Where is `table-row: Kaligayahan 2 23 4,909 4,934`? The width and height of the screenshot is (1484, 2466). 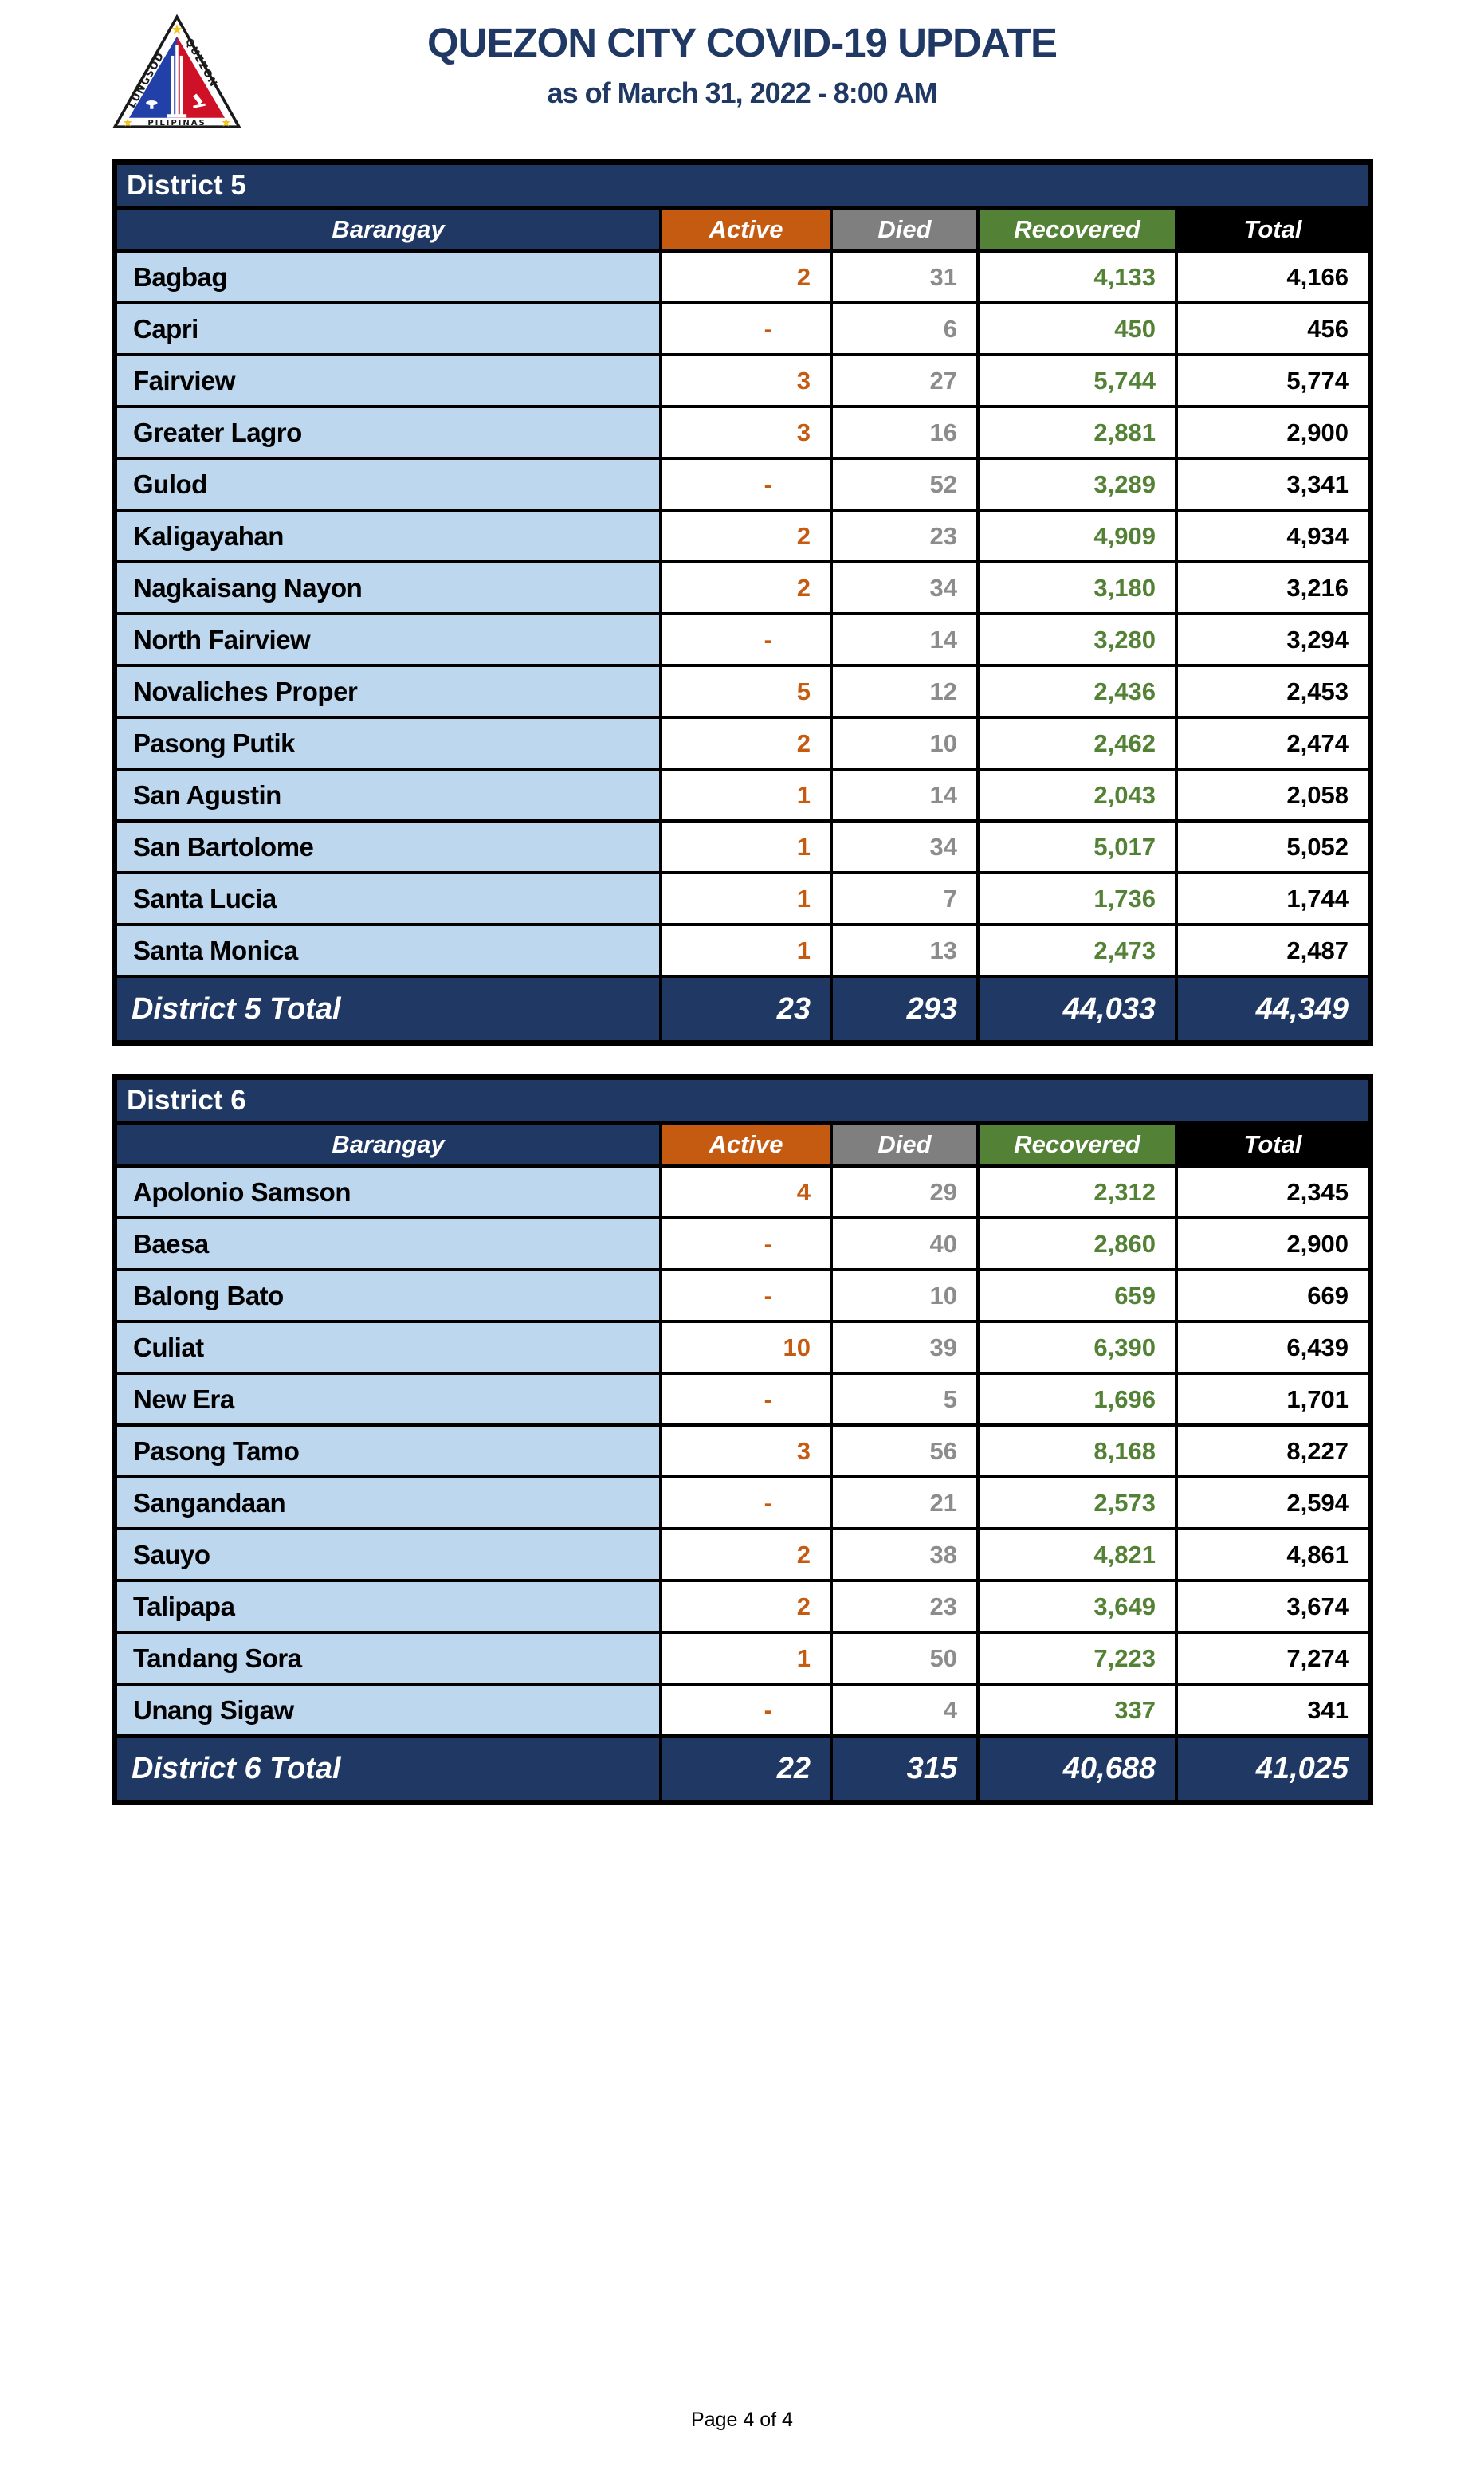
table-row: Kaligayahan 2 23 4,909 4,934 is located at coordinates (742, 536).